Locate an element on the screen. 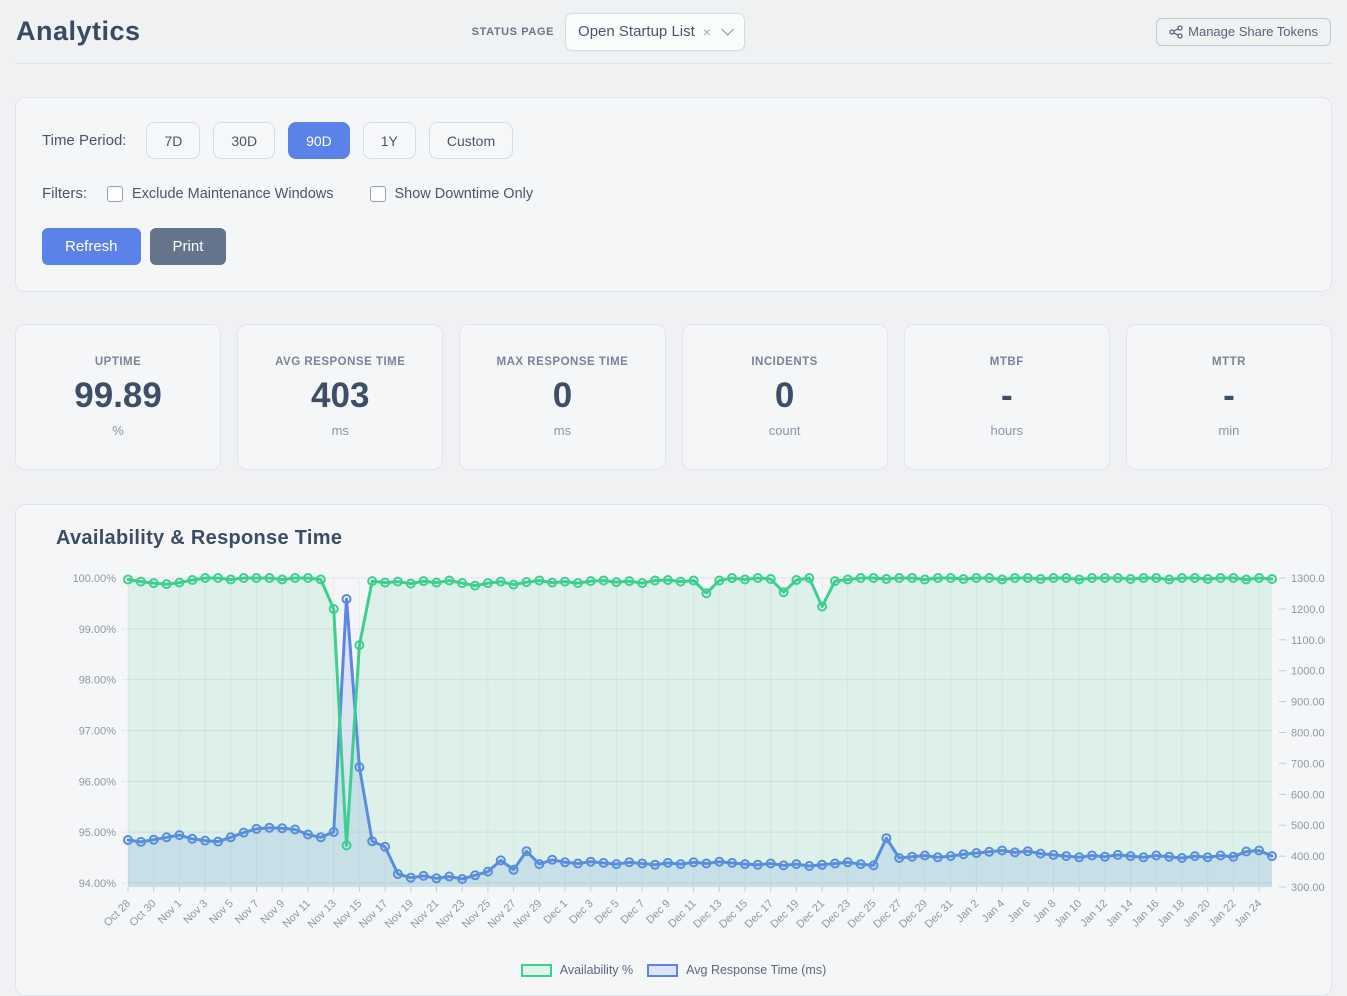  svg-text: Nov 3 is located at coordinates (195, 912).